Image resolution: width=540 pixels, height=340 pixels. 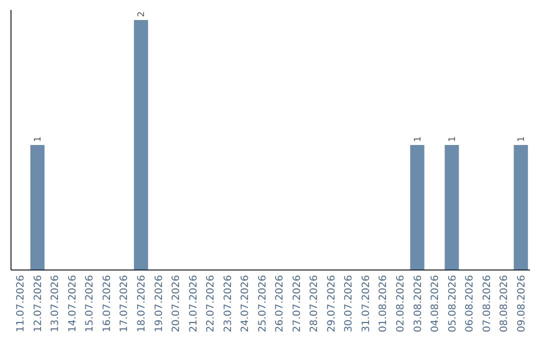 I want to click on x-tick-label: 07.08.2026, so click(x=487, y=303).